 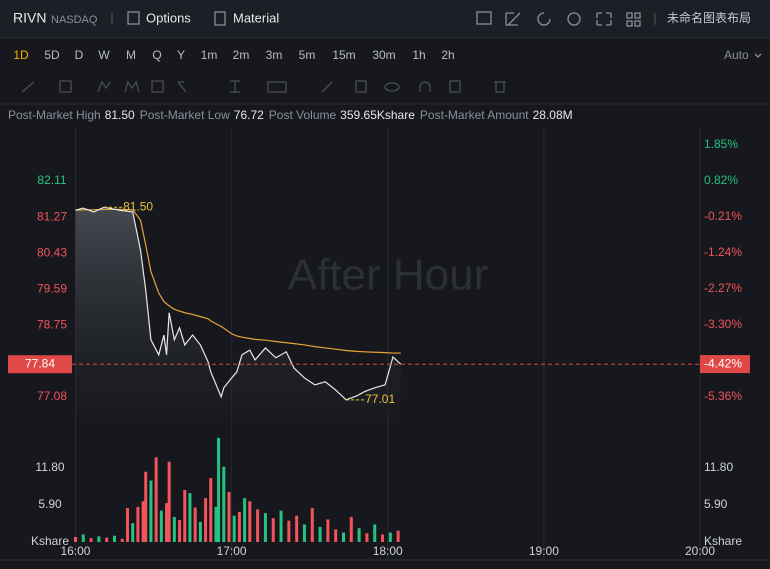 I want to click on price-line, so click(x=238, y=303).